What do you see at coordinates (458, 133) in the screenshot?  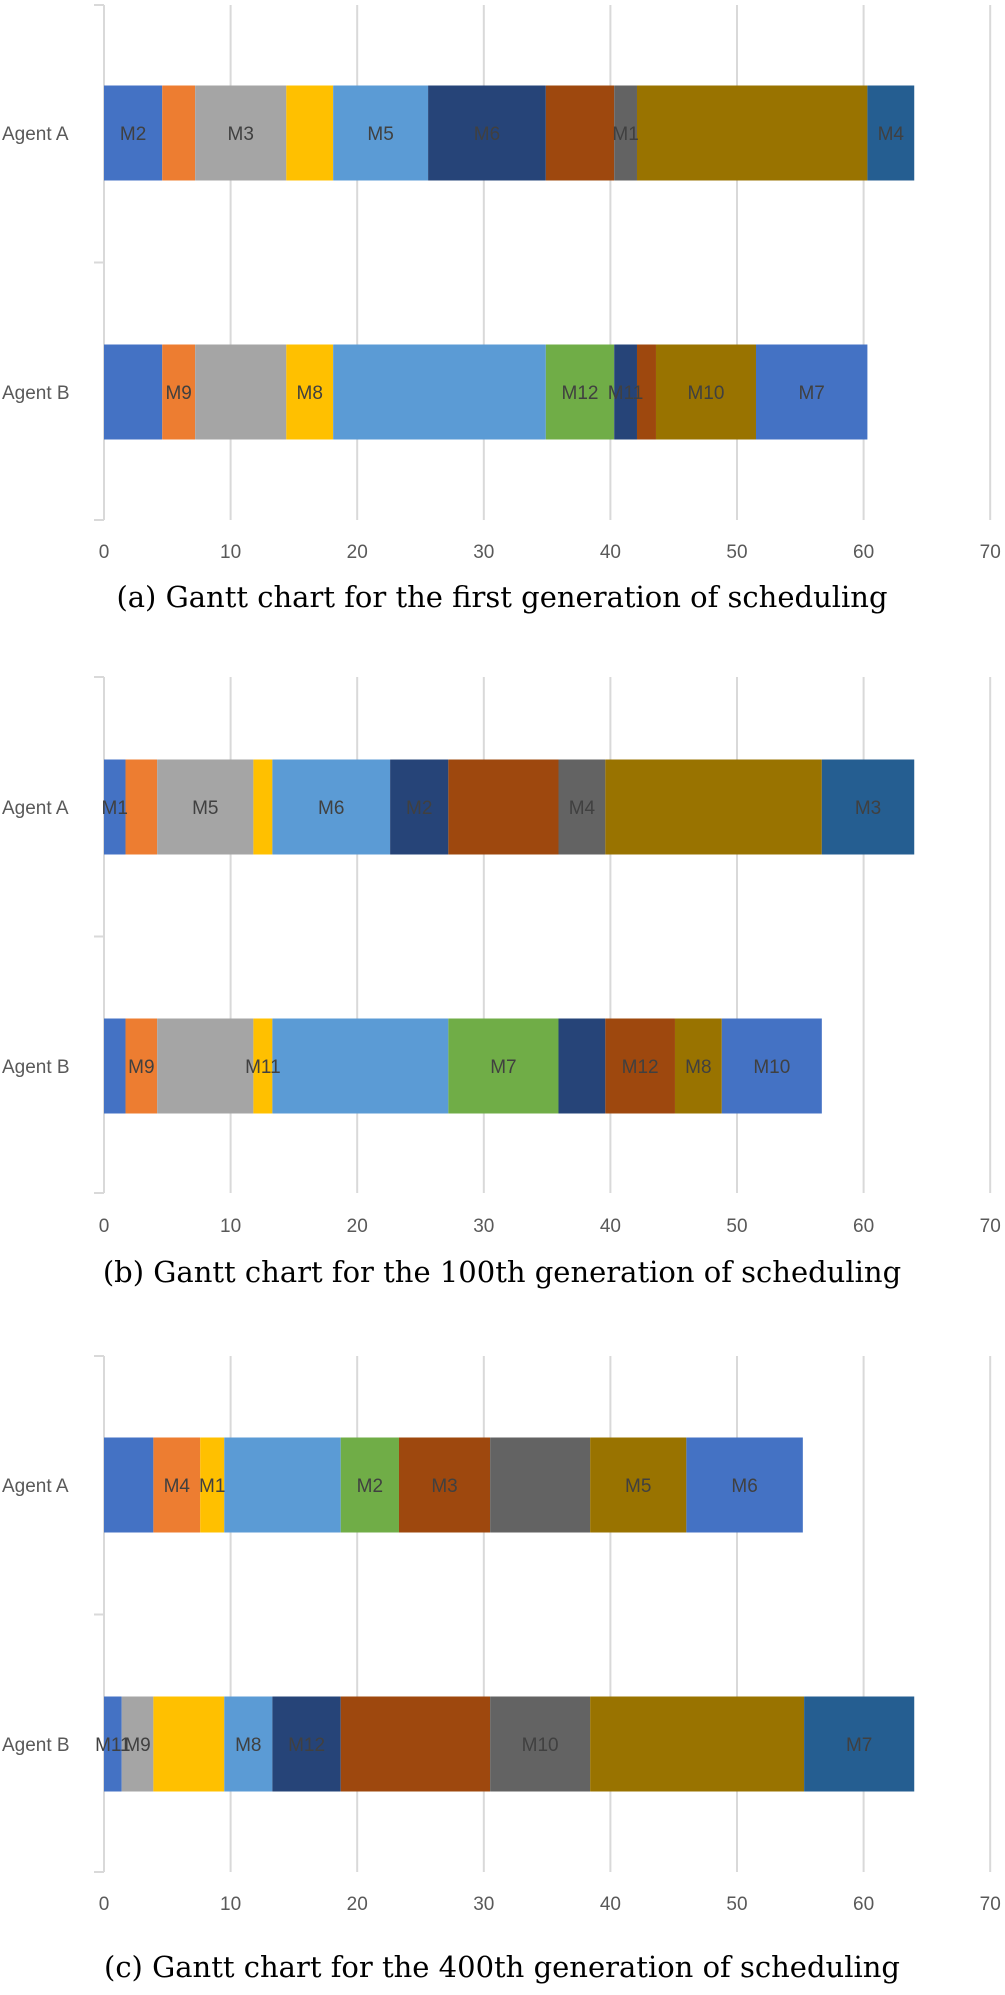 I see `gantt-row: Agent A M2 M3 M5 M6 M1 M4` at bounding box center [458, 133].